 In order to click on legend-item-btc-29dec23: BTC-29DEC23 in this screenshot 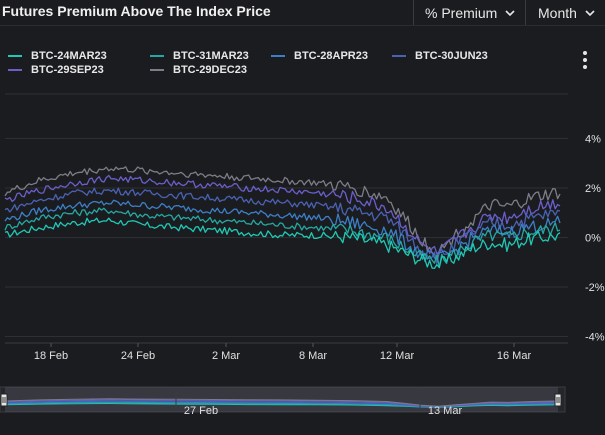, I will do `click(198, 70)`.